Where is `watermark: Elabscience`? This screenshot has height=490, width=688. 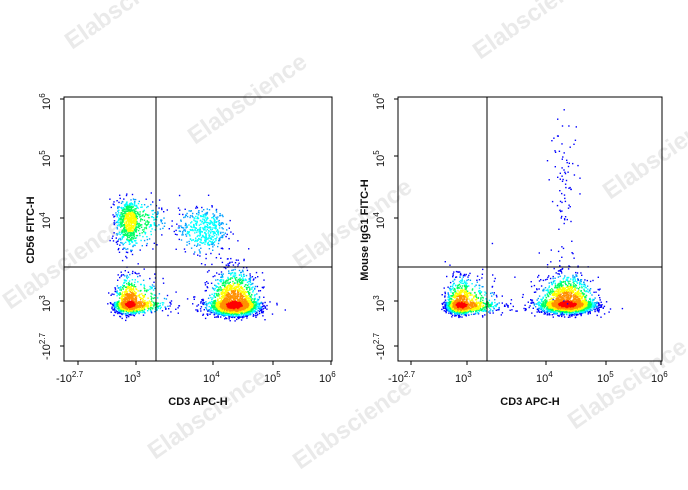 watermark: Elabscience is located at coordinates (532, 32).